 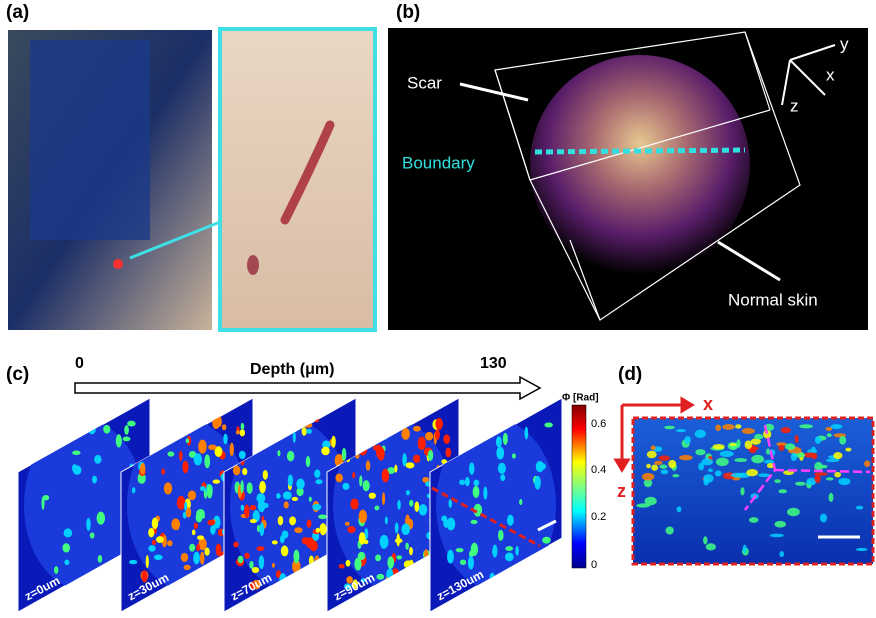 I want to click on colorbar-tick: 0.2, so click(x=598, y=517).